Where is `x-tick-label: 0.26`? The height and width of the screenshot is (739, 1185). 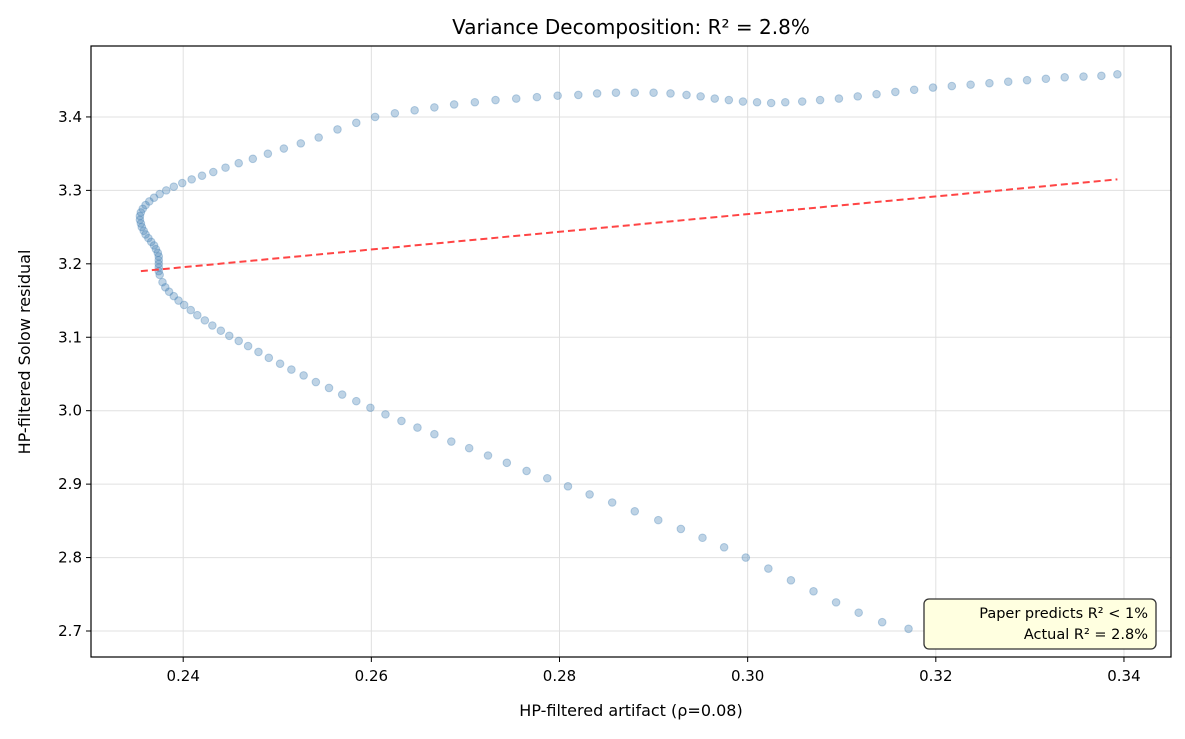 x-tick-label: 0.26 is located at coordinates (371, 676).